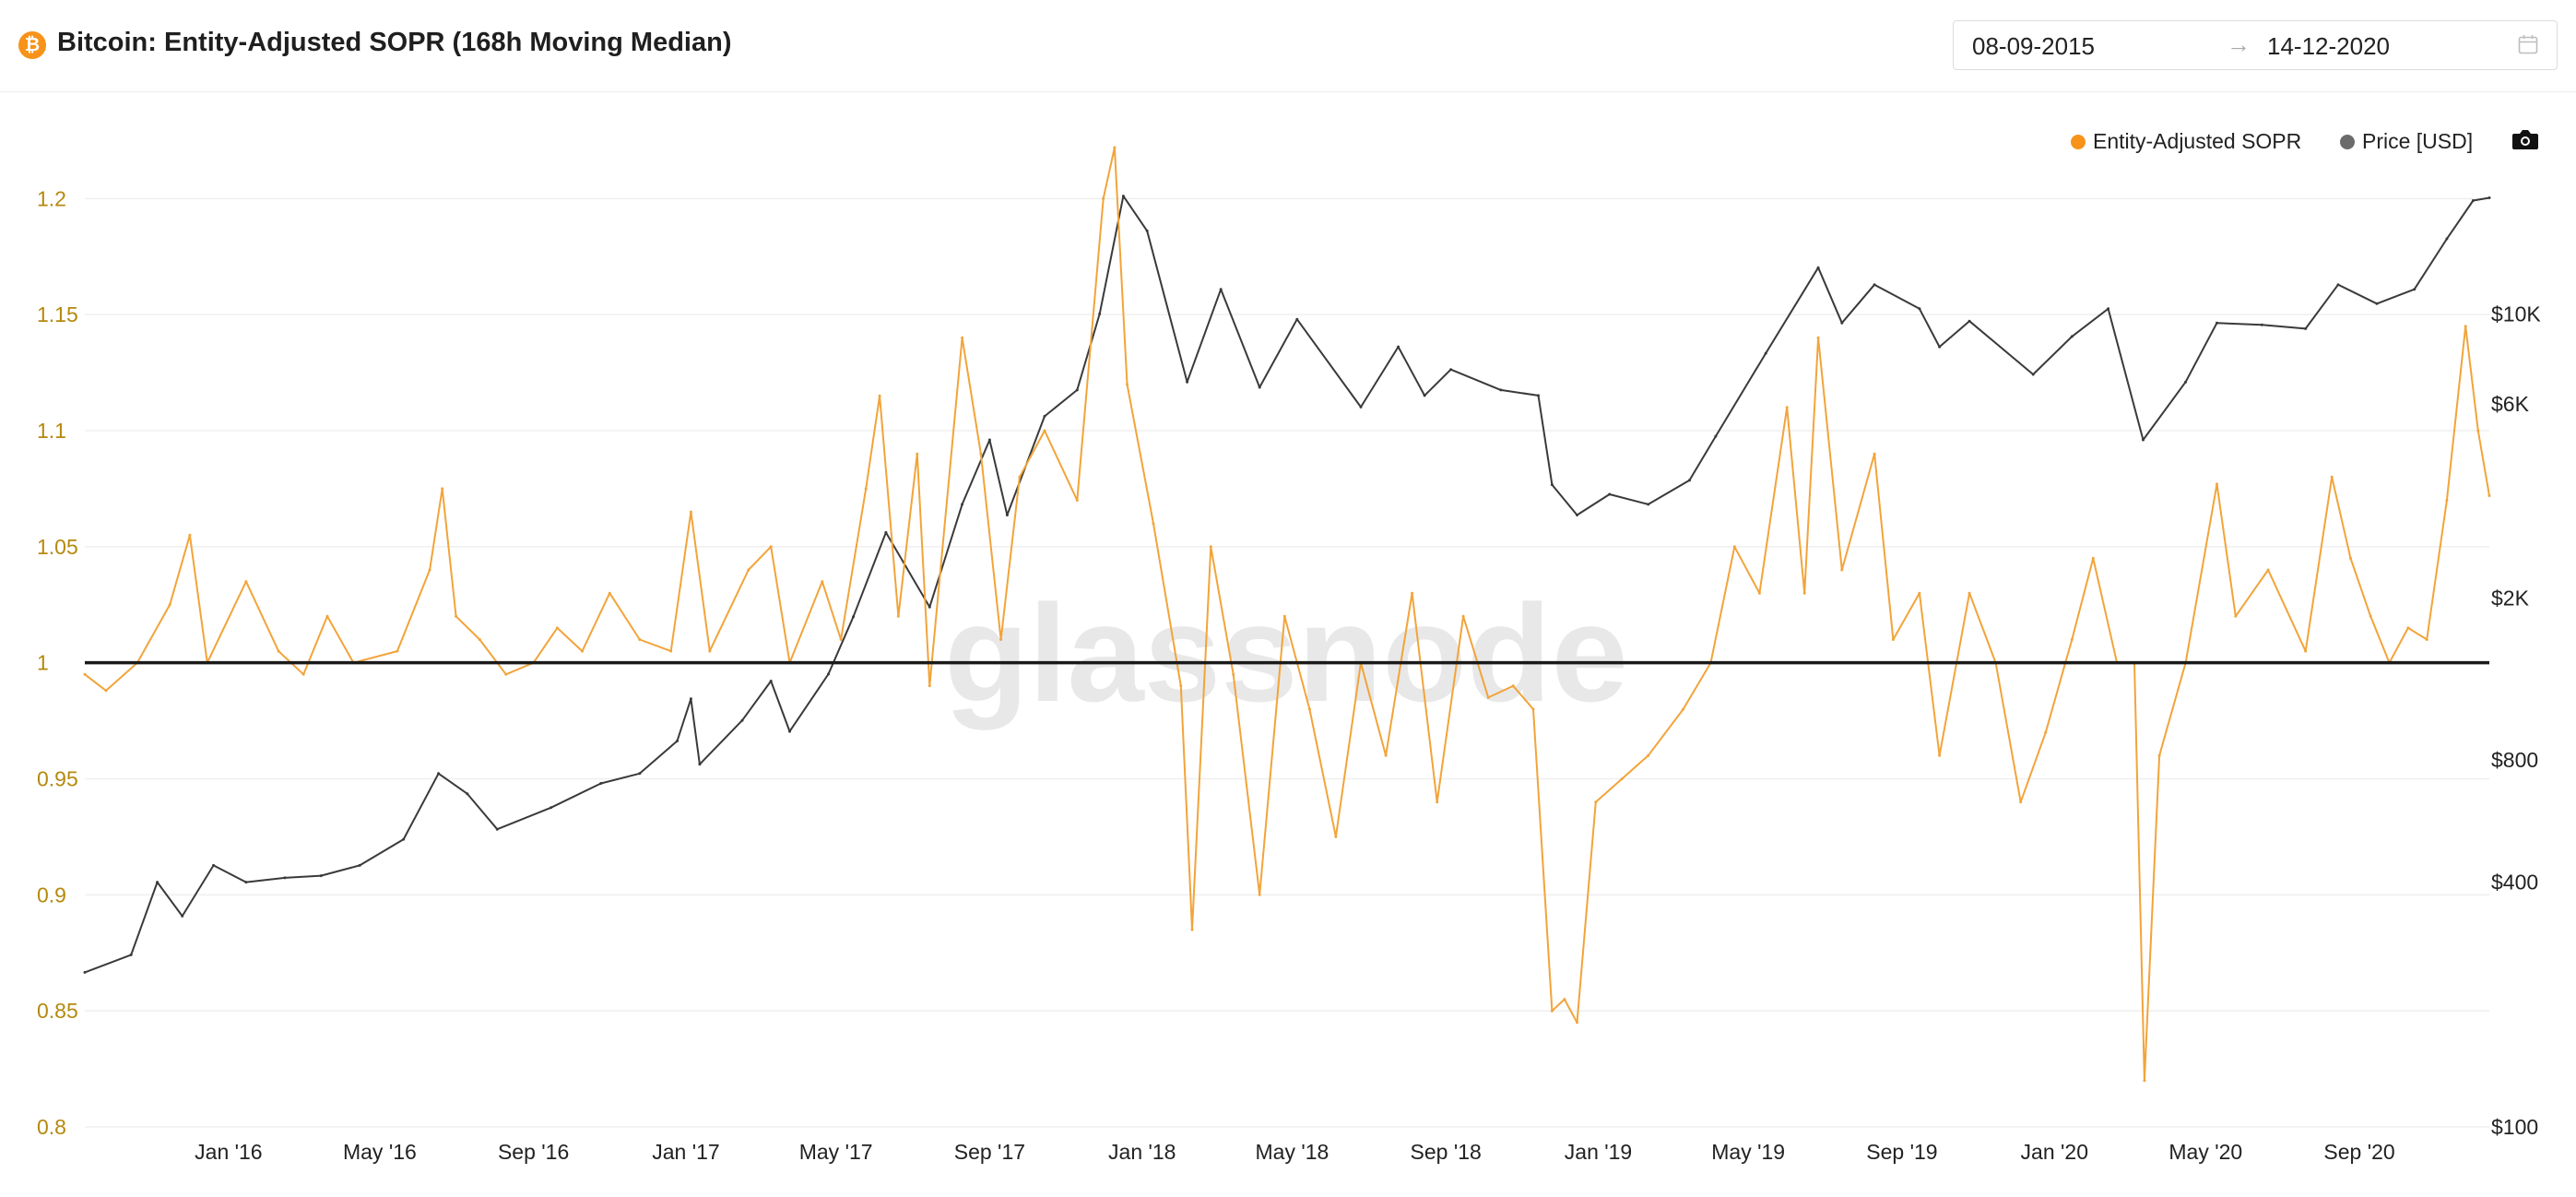 Image resolution: width=2576 pixels, height=1197 pixels. Describe the element at coordinates (51, 198) in the screenshot. I see `y-left-tick-label: 1.2` at that location.